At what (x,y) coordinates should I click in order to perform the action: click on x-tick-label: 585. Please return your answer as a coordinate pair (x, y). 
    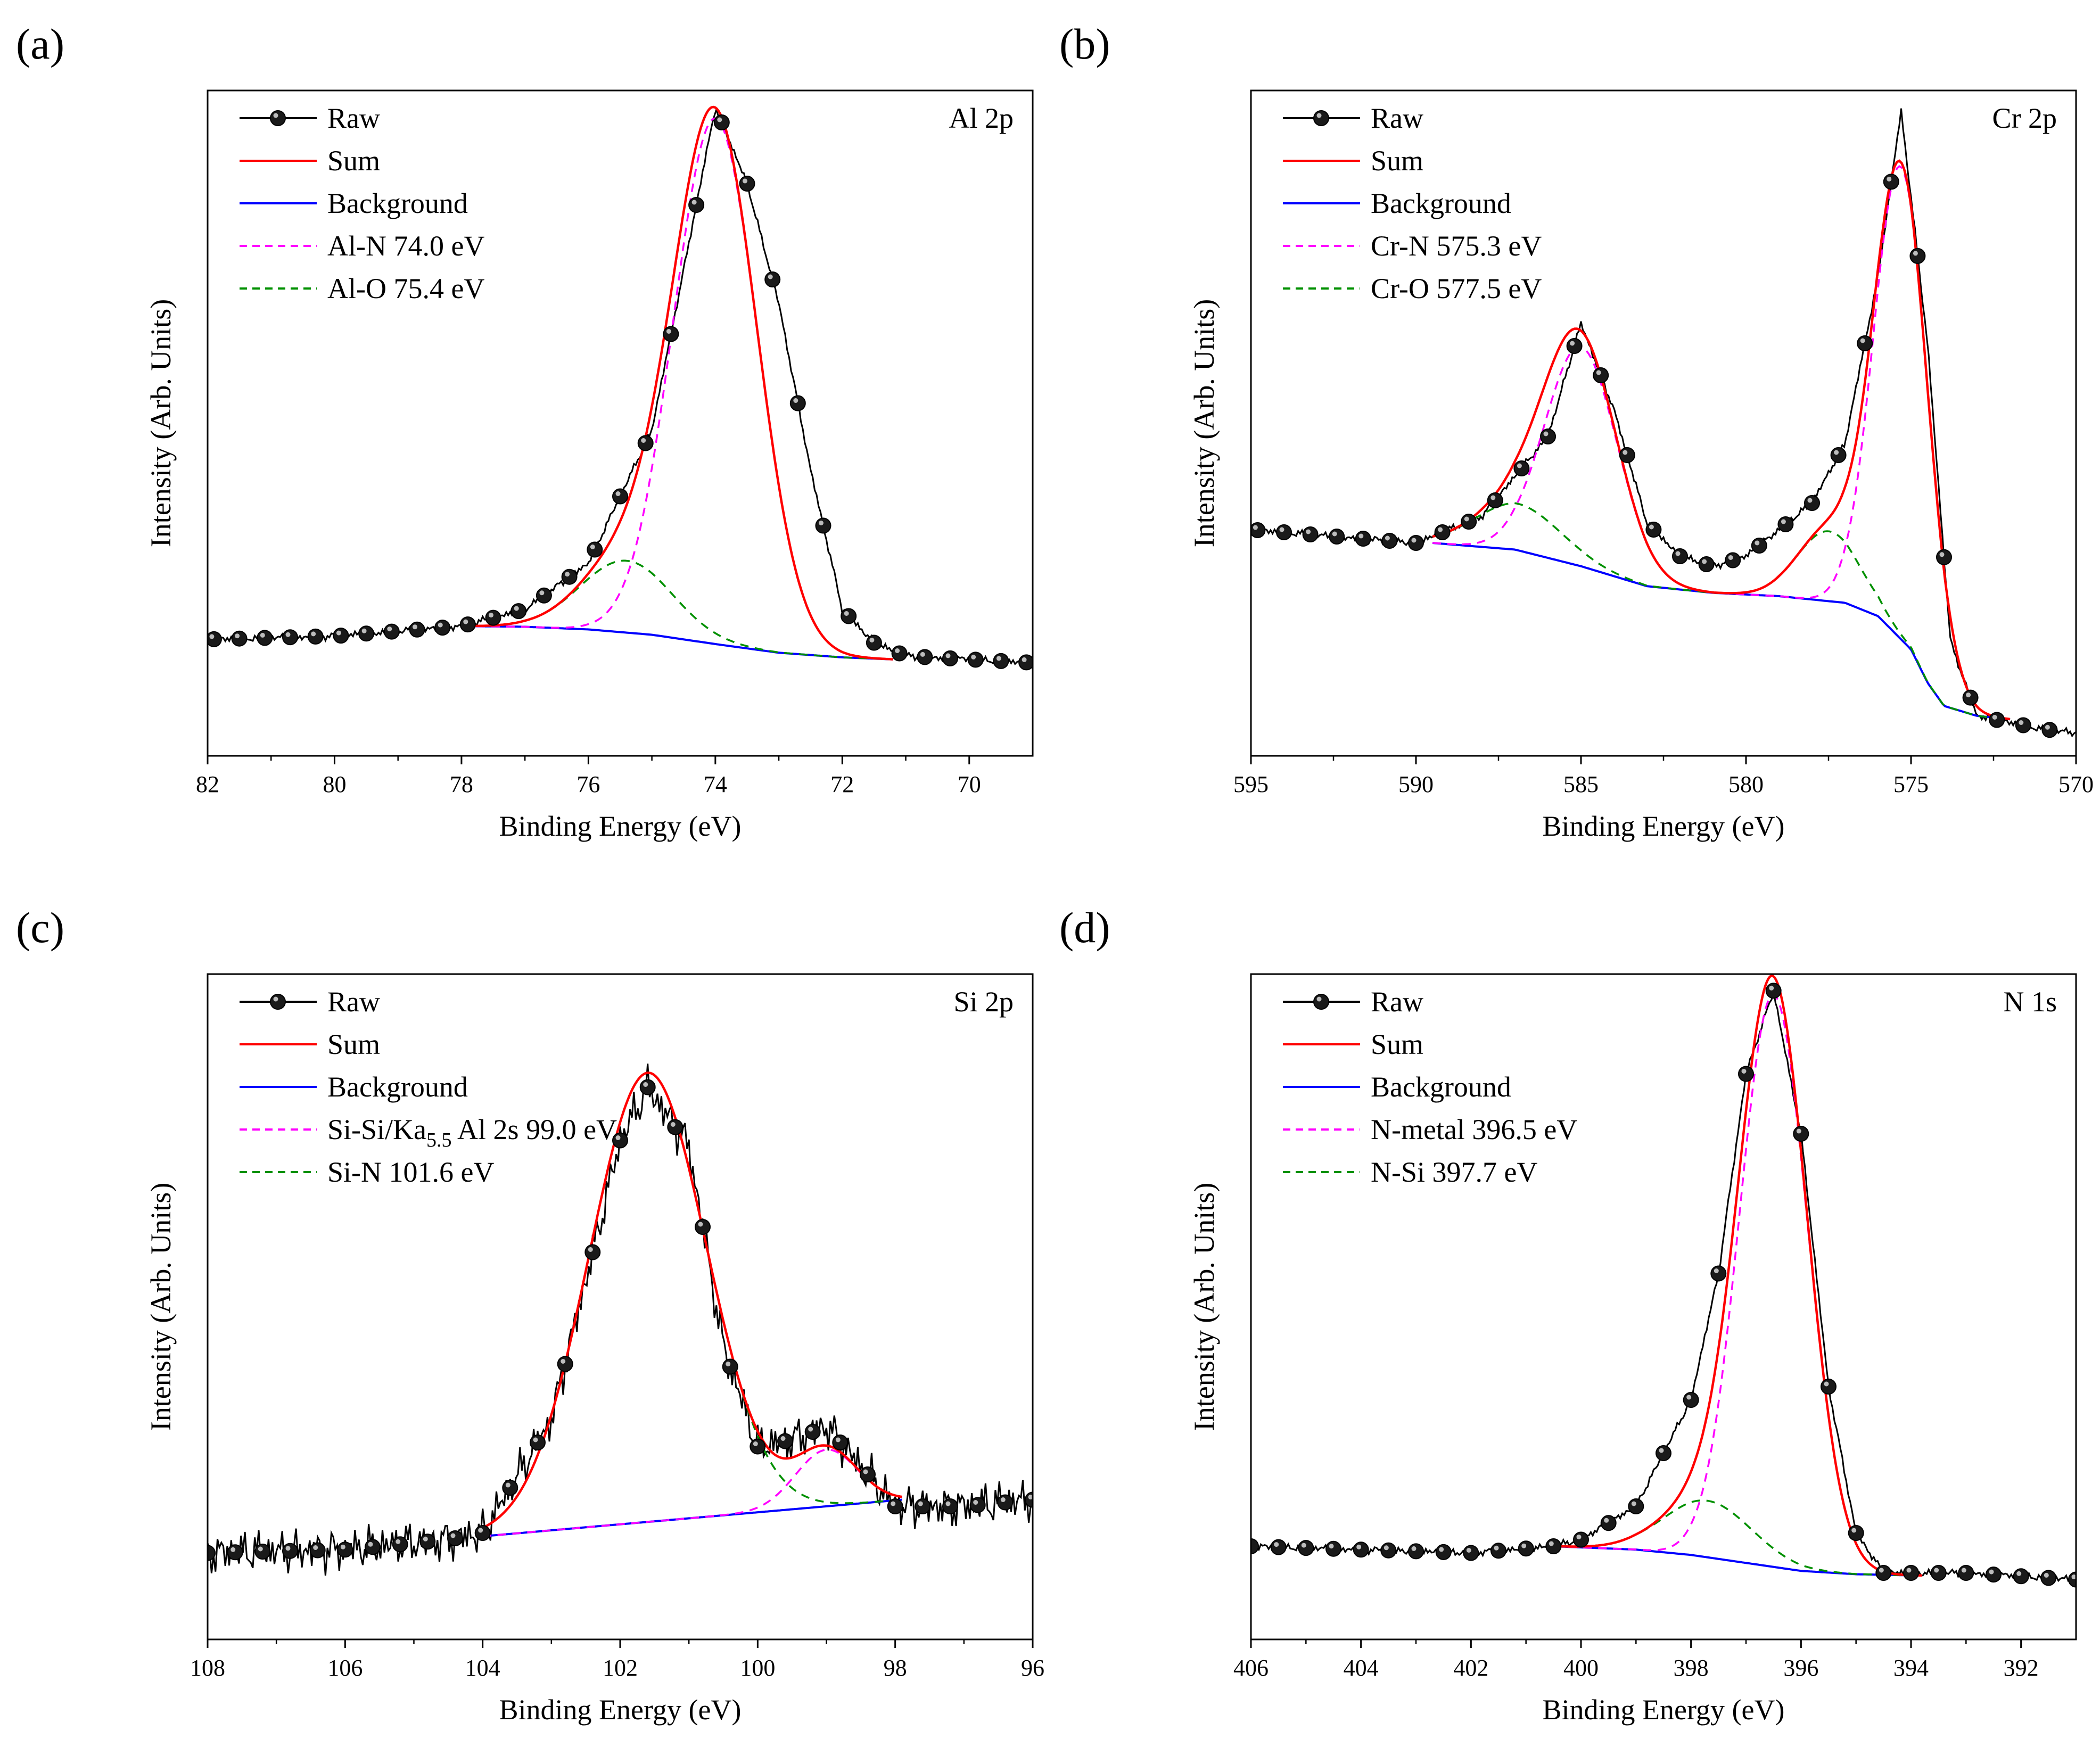
    Looking at the image, I should click on (1581, 784).